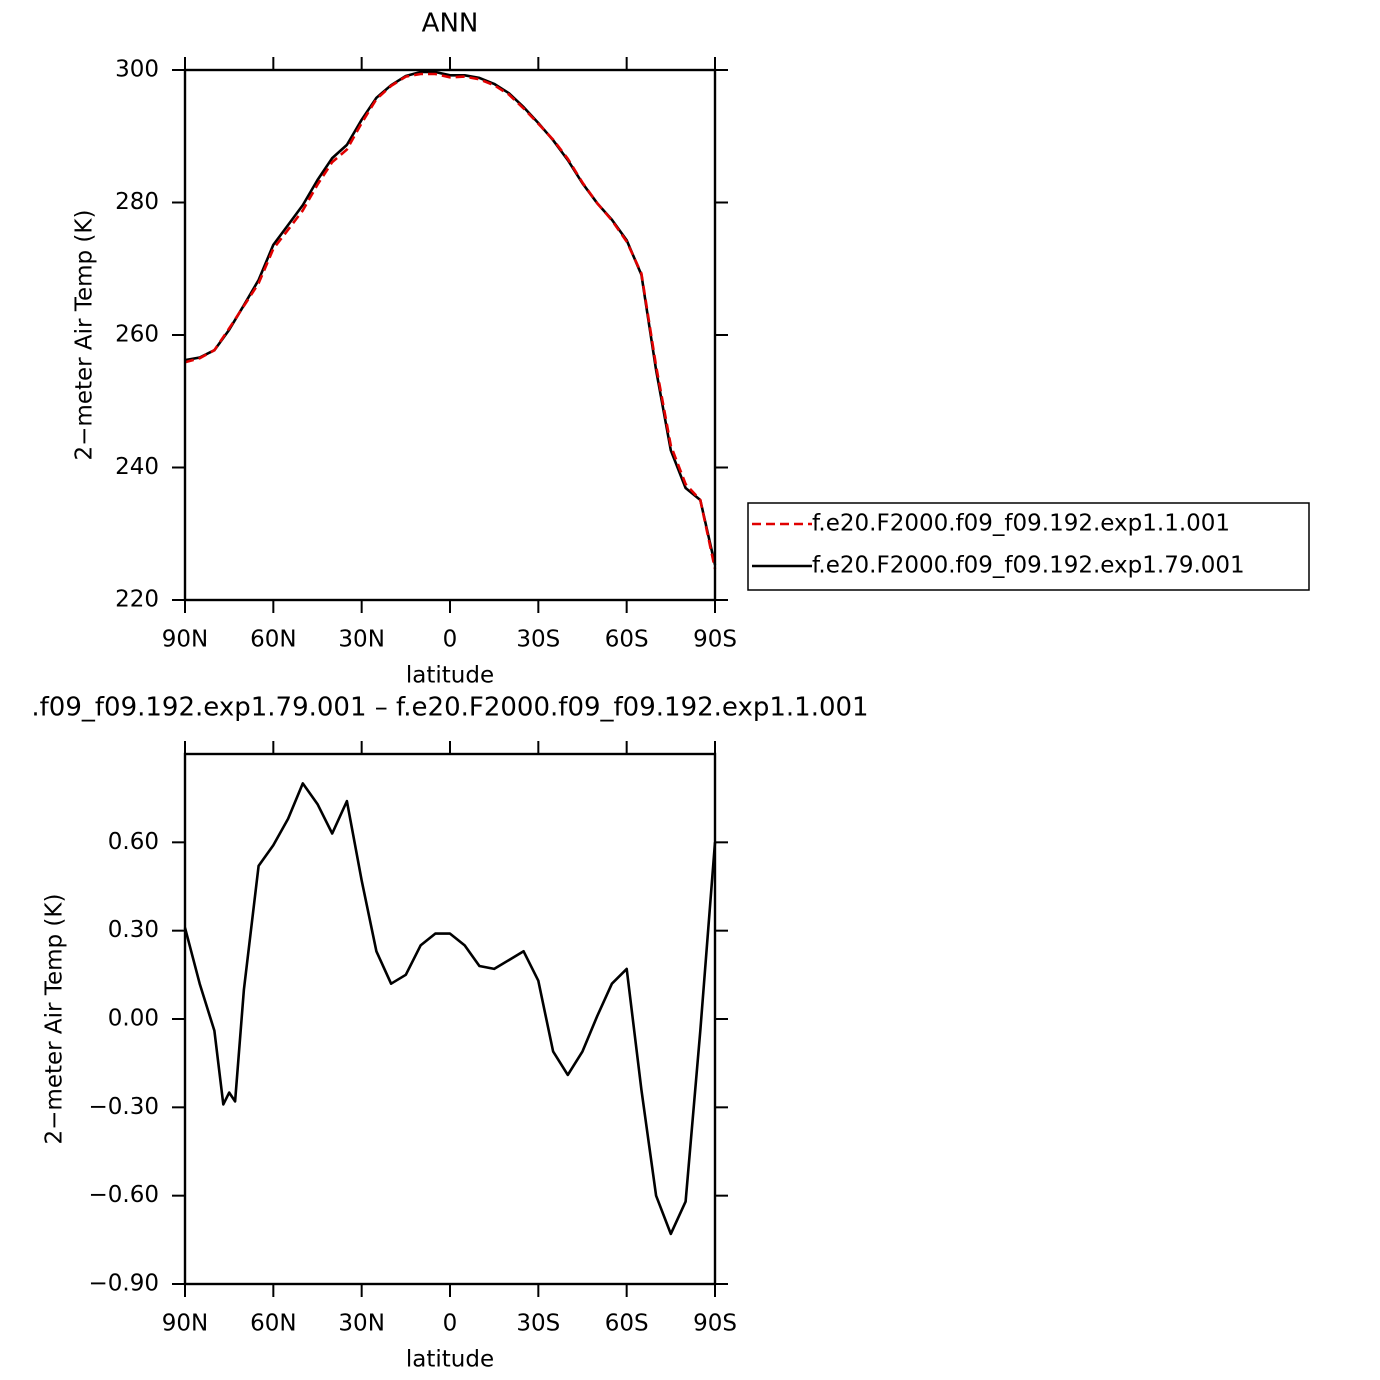 Image resolution: width=1380 pixels, height=1380 pixels. Describe the element at coordinates (137, 202) in the screenshot. I see `y-tick-label: 280` at that location.